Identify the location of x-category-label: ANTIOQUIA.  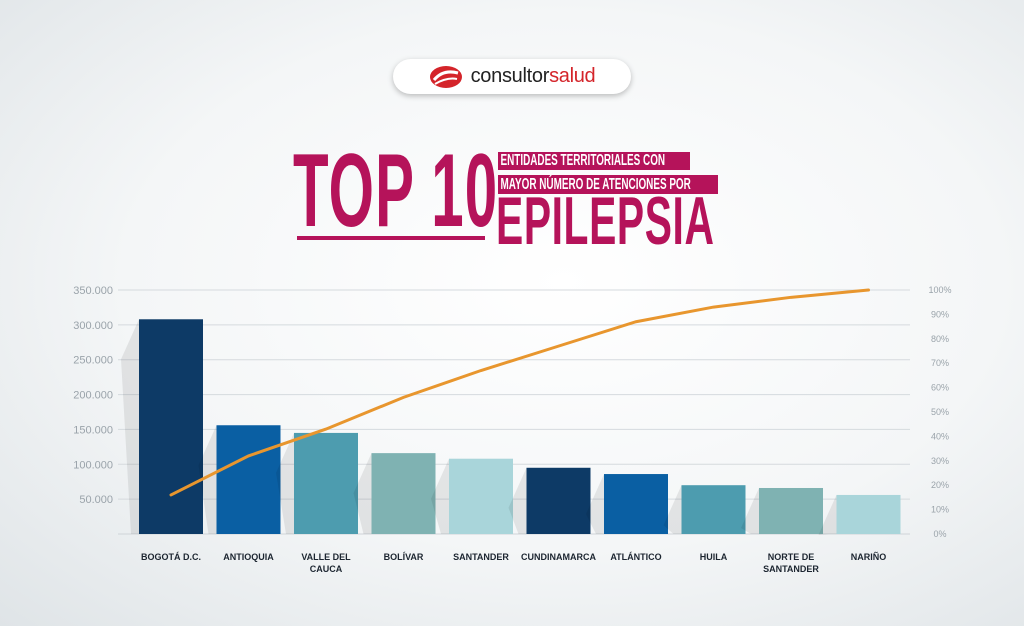
(248, 557).